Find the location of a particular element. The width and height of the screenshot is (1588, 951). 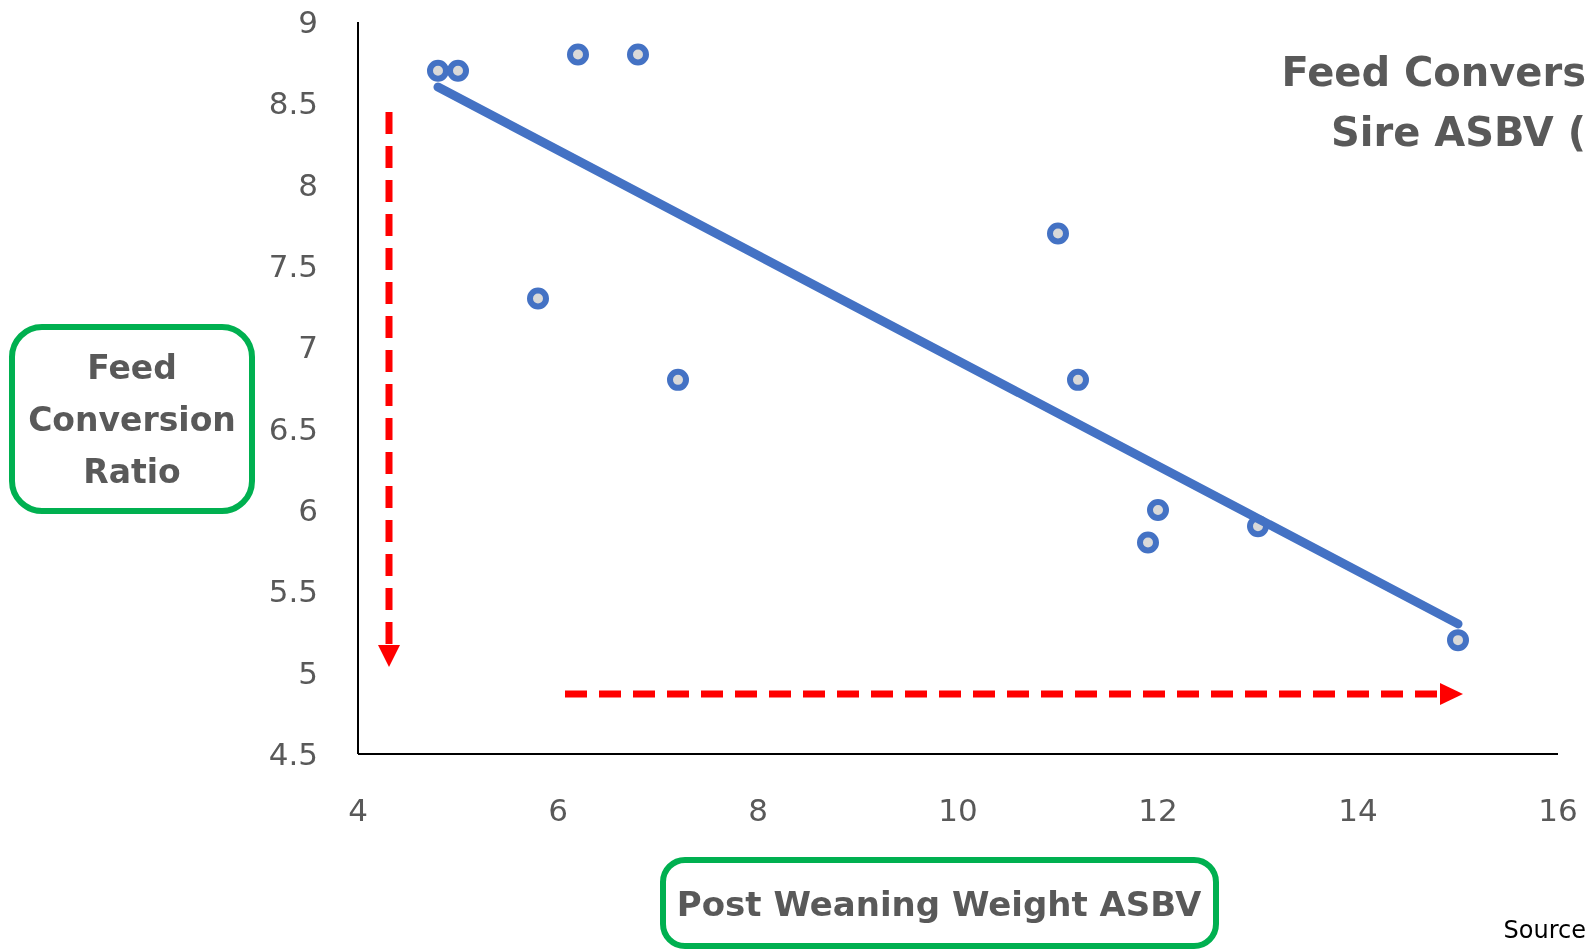

x-tick-label: 8 is located at coordinates (758, 810).